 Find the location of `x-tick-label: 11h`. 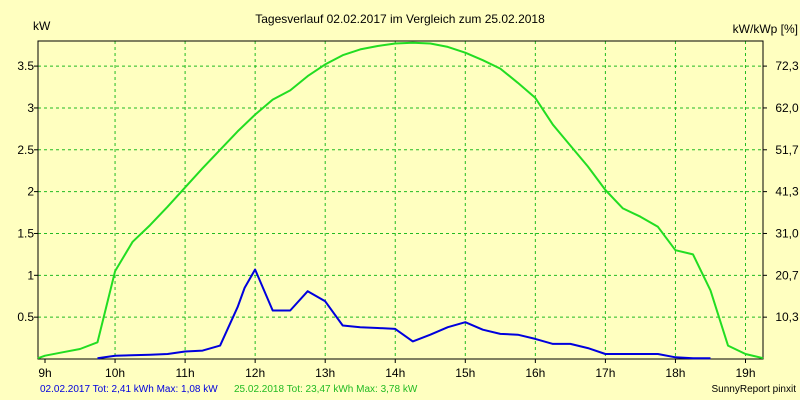

x-tick-label: 11h is located at coordinates (185, 373).